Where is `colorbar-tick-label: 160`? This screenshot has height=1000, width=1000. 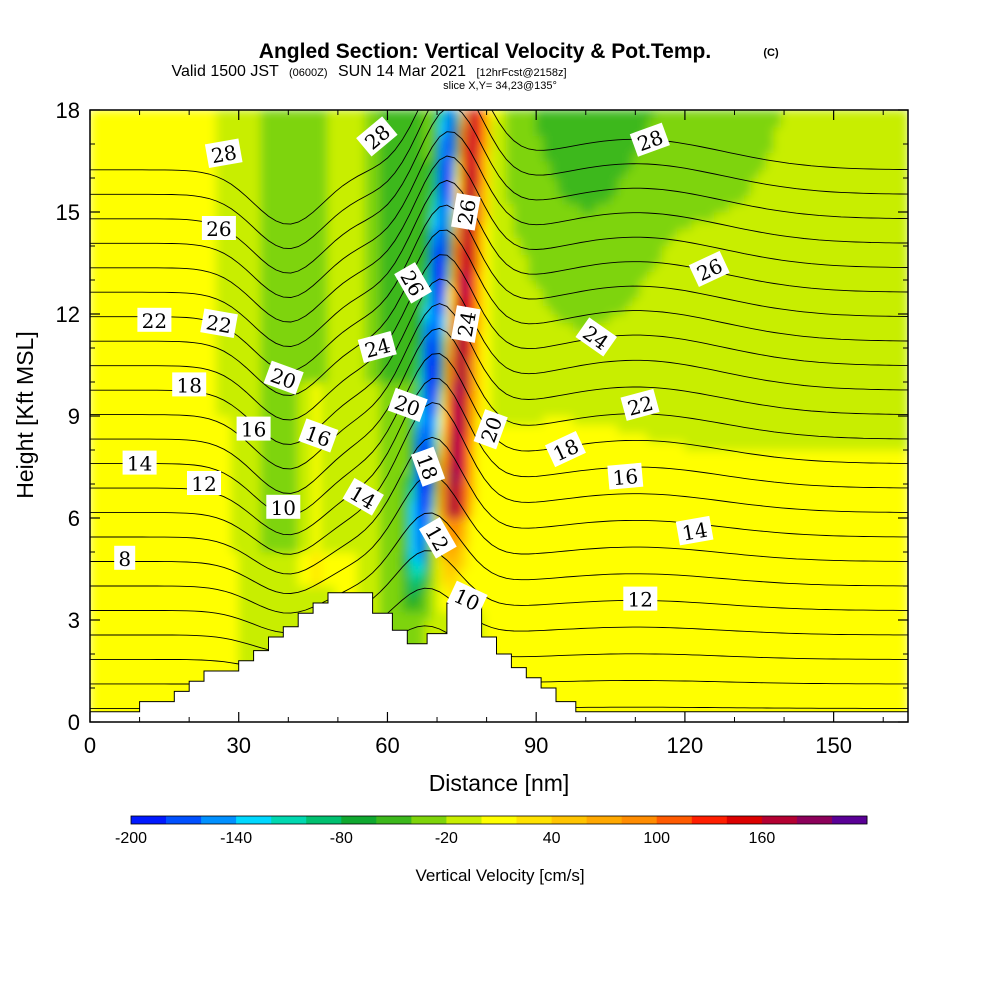
colorbar-tick-label: 160 is located at coordinates (762, 838).